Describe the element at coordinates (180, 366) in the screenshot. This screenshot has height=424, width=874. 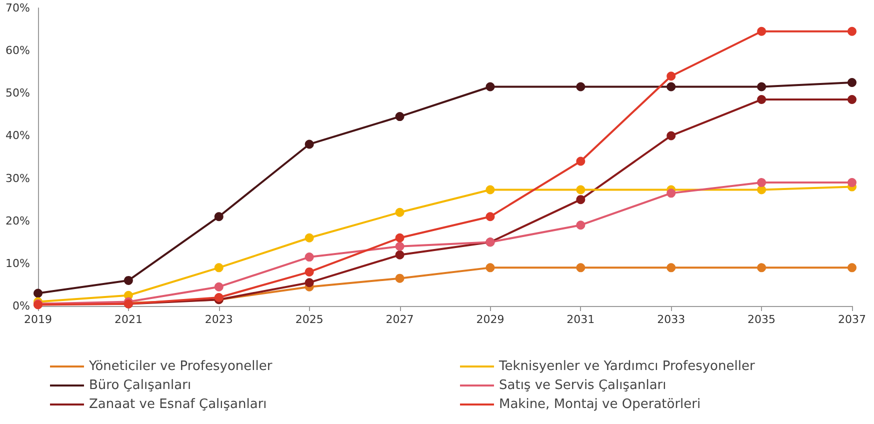
I see `legend-label: Yöneticiler ve Profesyoneller` at that location.